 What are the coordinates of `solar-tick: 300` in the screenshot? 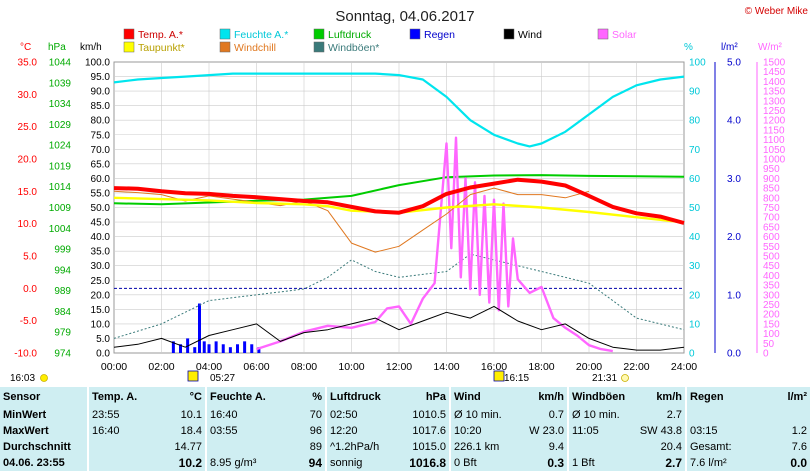 It's located at (771, 295).